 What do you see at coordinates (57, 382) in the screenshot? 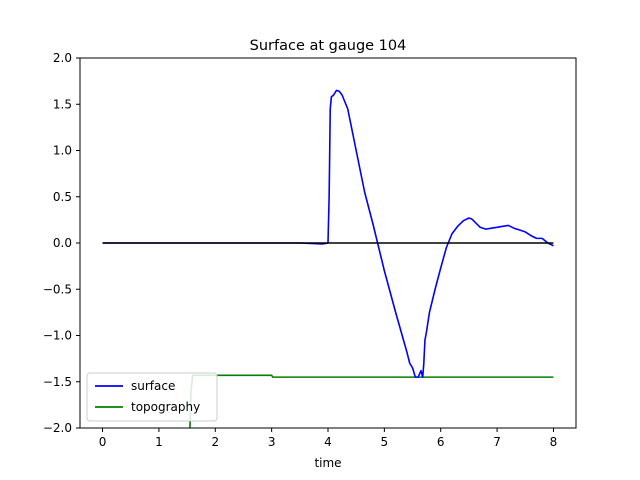
I see `y-tick-label: −1.5` at bounding box center [57, 382].